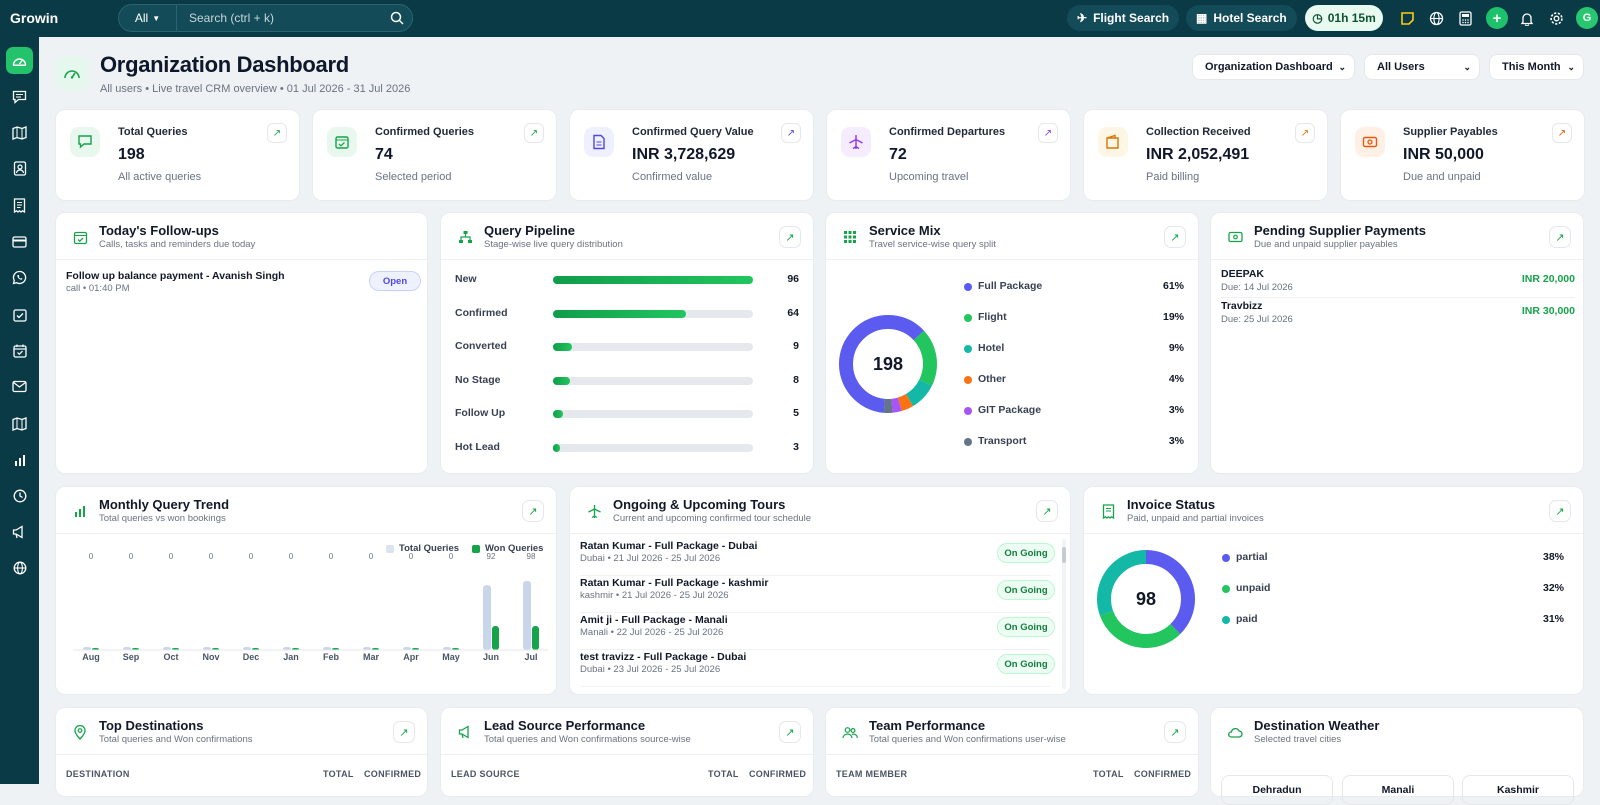  I want to click on sidebar-item-payments, so click(19, 241).